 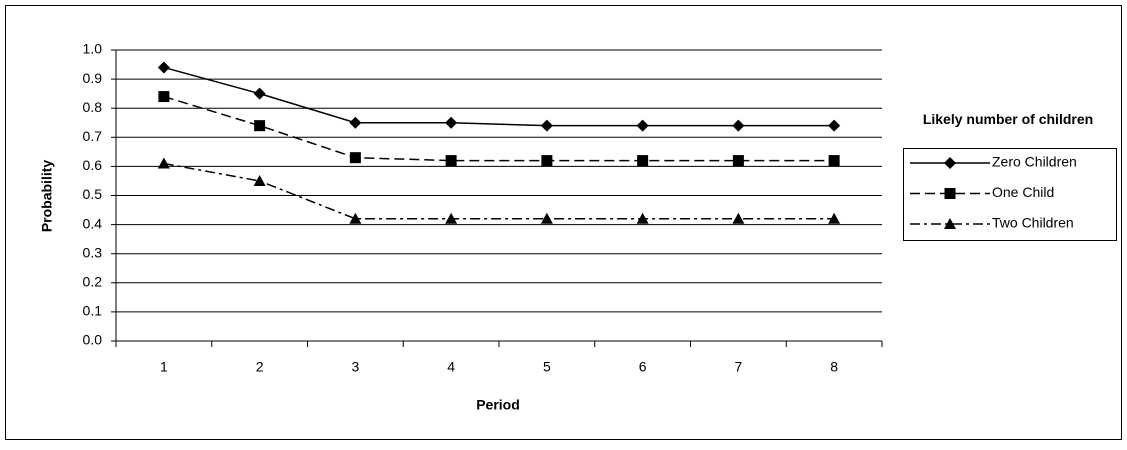 I want to click on y-tick-label: 1.0, so click(x=93, y=49).